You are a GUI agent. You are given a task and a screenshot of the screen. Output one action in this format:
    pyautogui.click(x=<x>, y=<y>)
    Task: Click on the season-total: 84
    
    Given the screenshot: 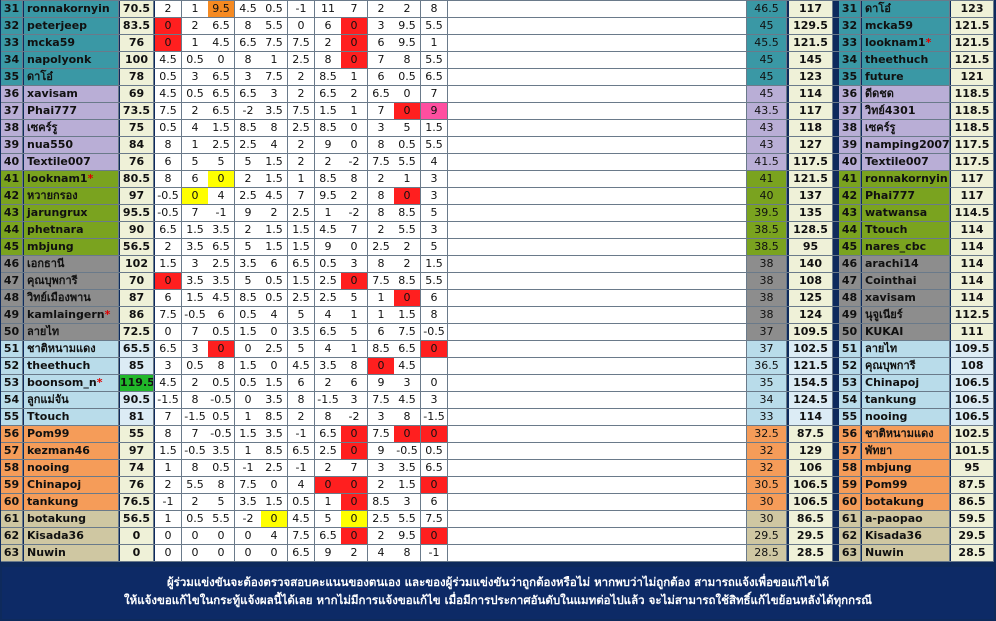 What is the action you would take?
    pyautogui.click(x=137, y=145)
    